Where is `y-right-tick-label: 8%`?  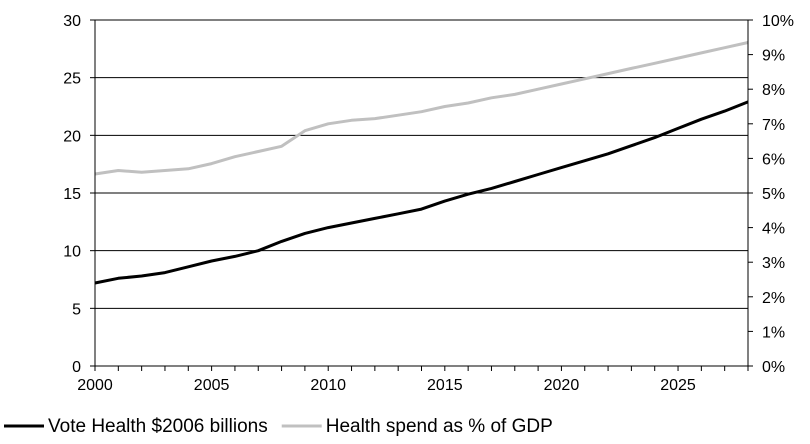 y-right-tick-label: 8% is located at coordinates (773, 90).